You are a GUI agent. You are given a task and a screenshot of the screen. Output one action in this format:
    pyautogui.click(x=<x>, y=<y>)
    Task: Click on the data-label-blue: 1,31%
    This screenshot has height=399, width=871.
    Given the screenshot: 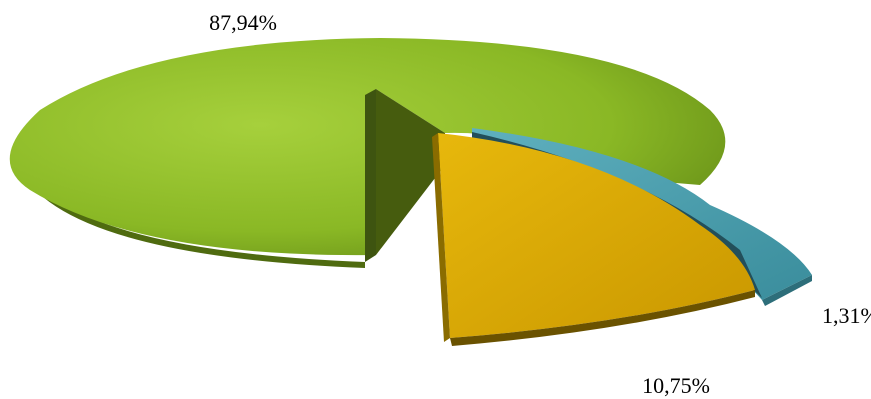 What is the action you would take?
    pyautogui.click(x=846, y=315)
    